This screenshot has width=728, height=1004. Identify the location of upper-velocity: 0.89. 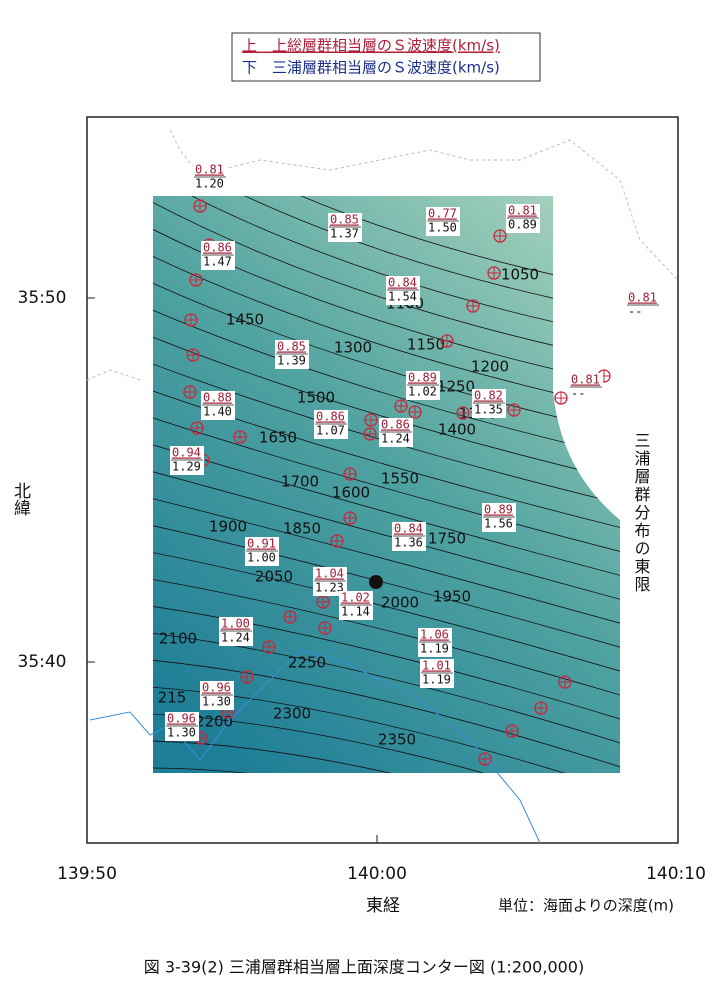
(422, 378).